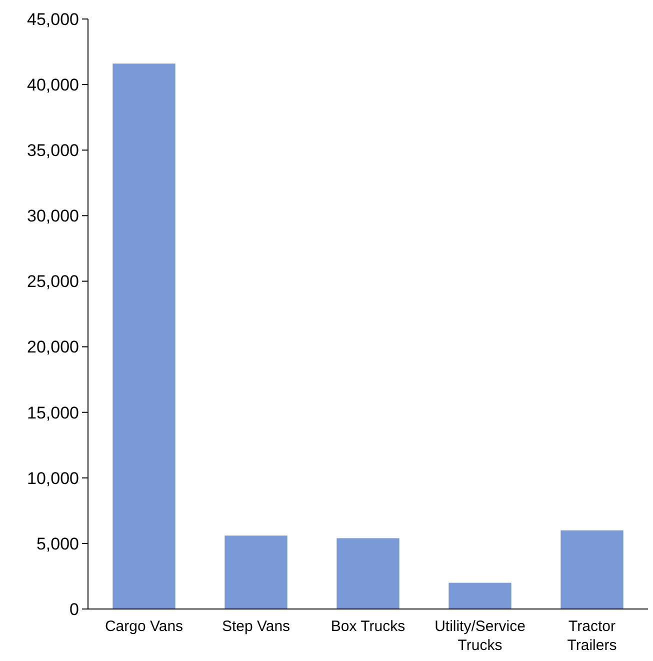  What do you see at coordinates (53, 282) in the screenshot?
I see `y-tick-label: 25,000` at bounding box center [53, 282].